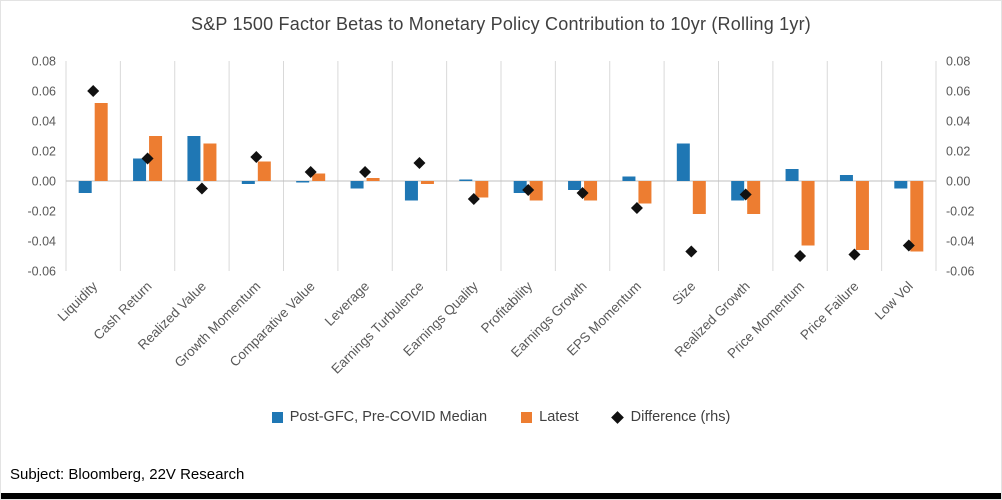 This screenshot has height=500, width=1002. I want to click on category-label: Size, so click(683, 293).